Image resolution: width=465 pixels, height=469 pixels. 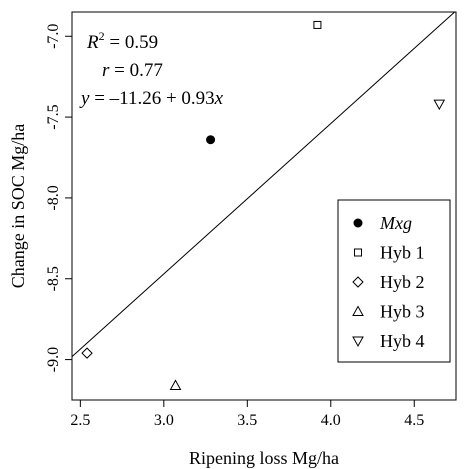 What do you see at coordinates (395, 223) in the screenshot?
I see `legend-label: Mxg` at bounding box center [395, 223].